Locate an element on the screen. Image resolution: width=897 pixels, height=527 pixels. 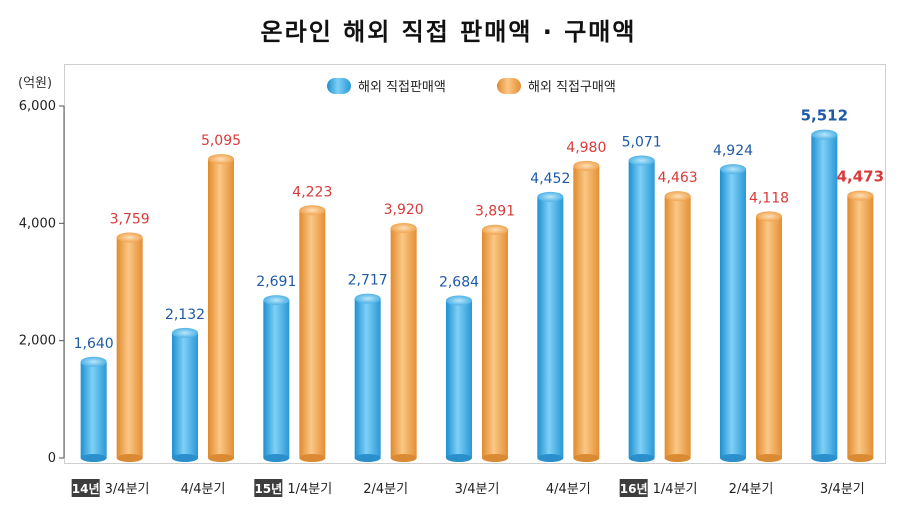
year-tag: 15년 is located at coordinates (268, 489).